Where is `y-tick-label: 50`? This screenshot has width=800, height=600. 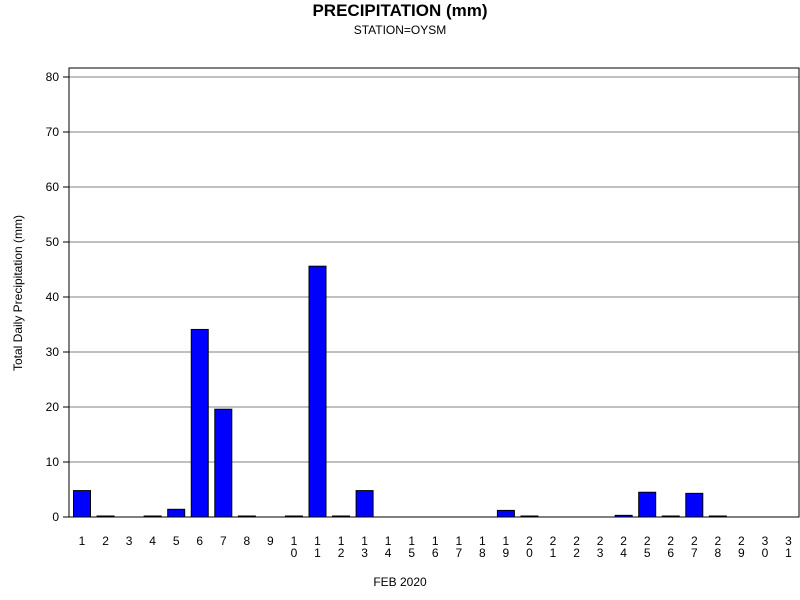 y-tick-label: 50 is located at coordinates (53, 242).